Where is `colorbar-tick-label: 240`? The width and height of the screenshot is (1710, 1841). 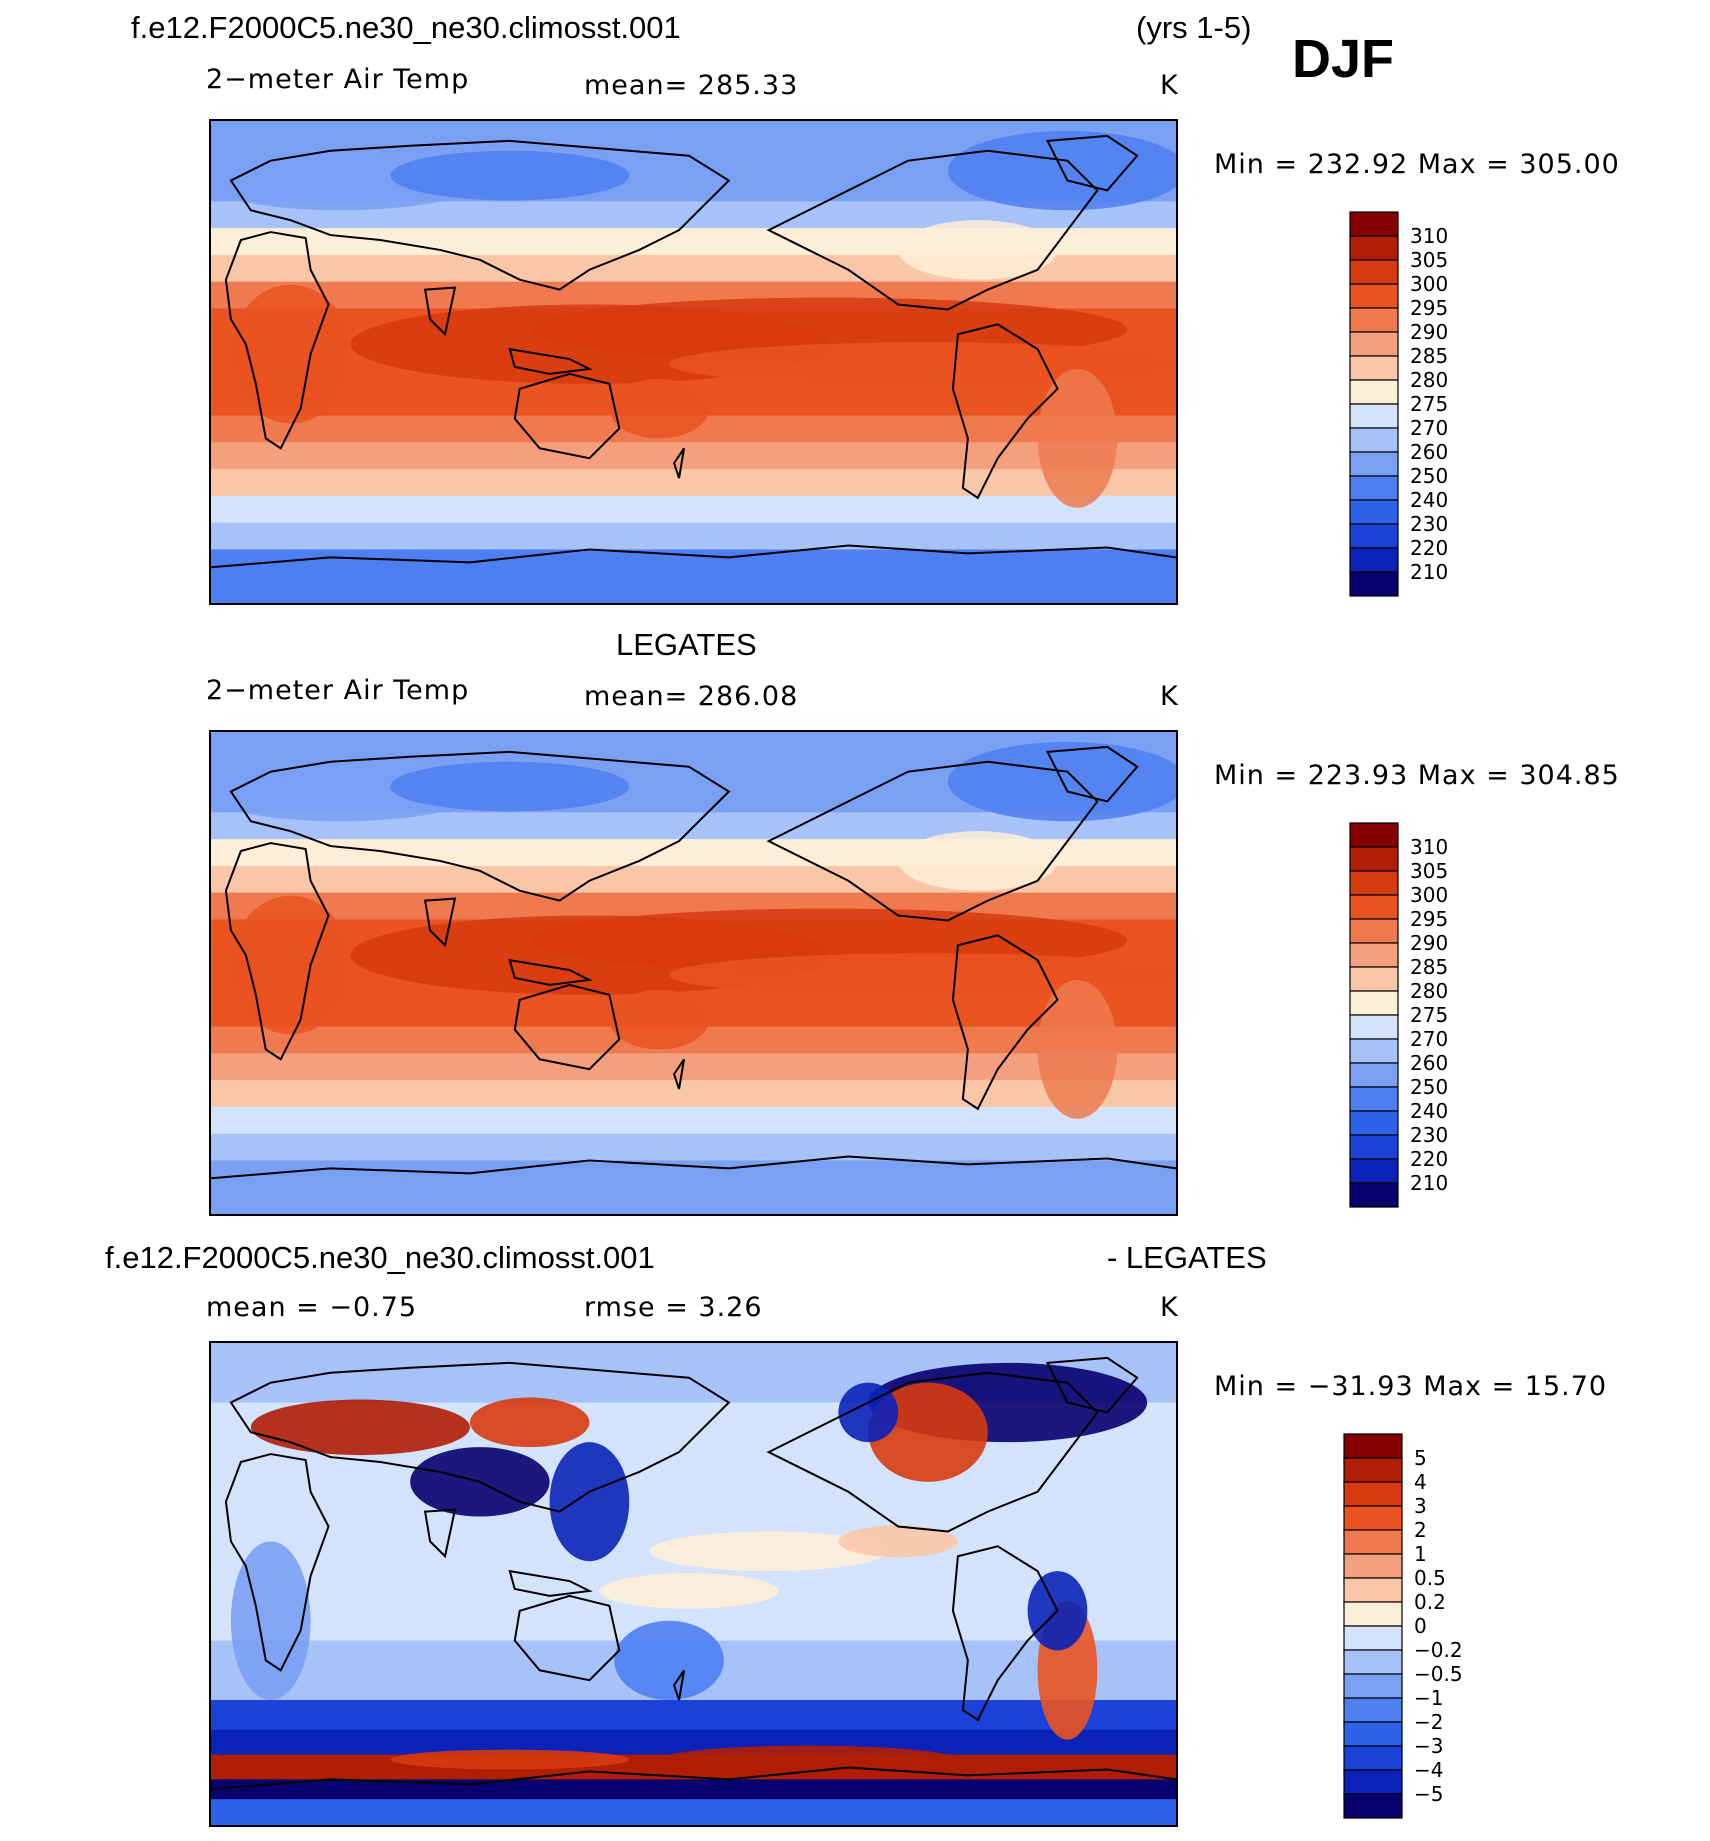
colorbar-tick-label: 240 is located at coordinates (1429, 500).